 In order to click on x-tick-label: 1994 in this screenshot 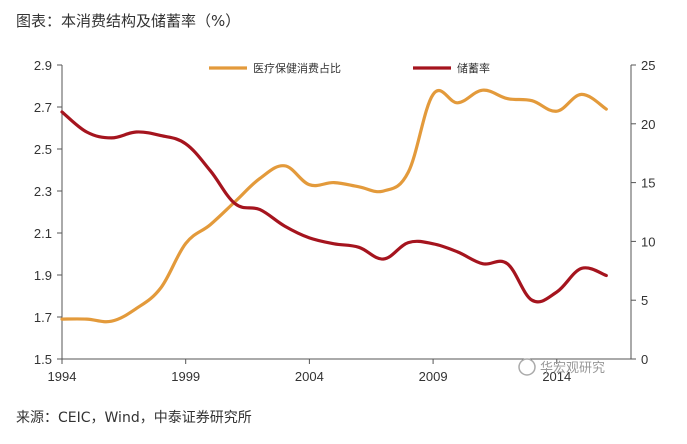, I will do `click(62, 376)`.